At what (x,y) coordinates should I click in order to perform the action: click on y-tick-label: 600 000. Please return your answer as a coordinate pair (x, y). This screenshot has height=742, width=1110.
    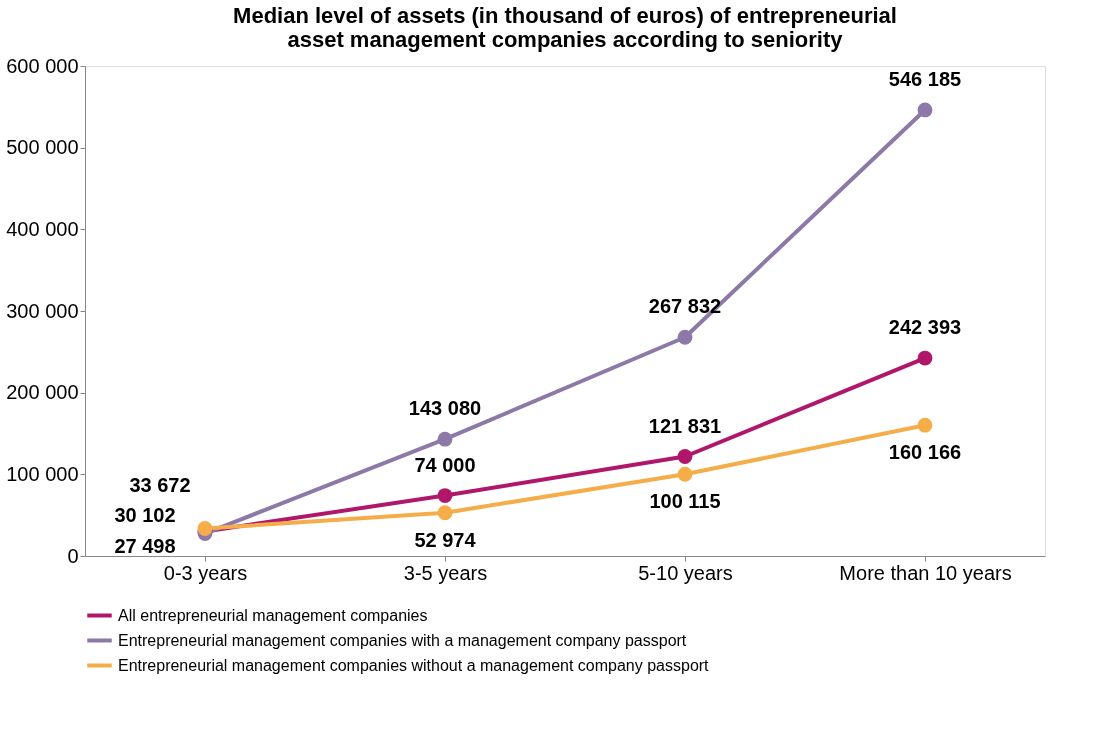
    Looking at the image, I should click on (42, 65).